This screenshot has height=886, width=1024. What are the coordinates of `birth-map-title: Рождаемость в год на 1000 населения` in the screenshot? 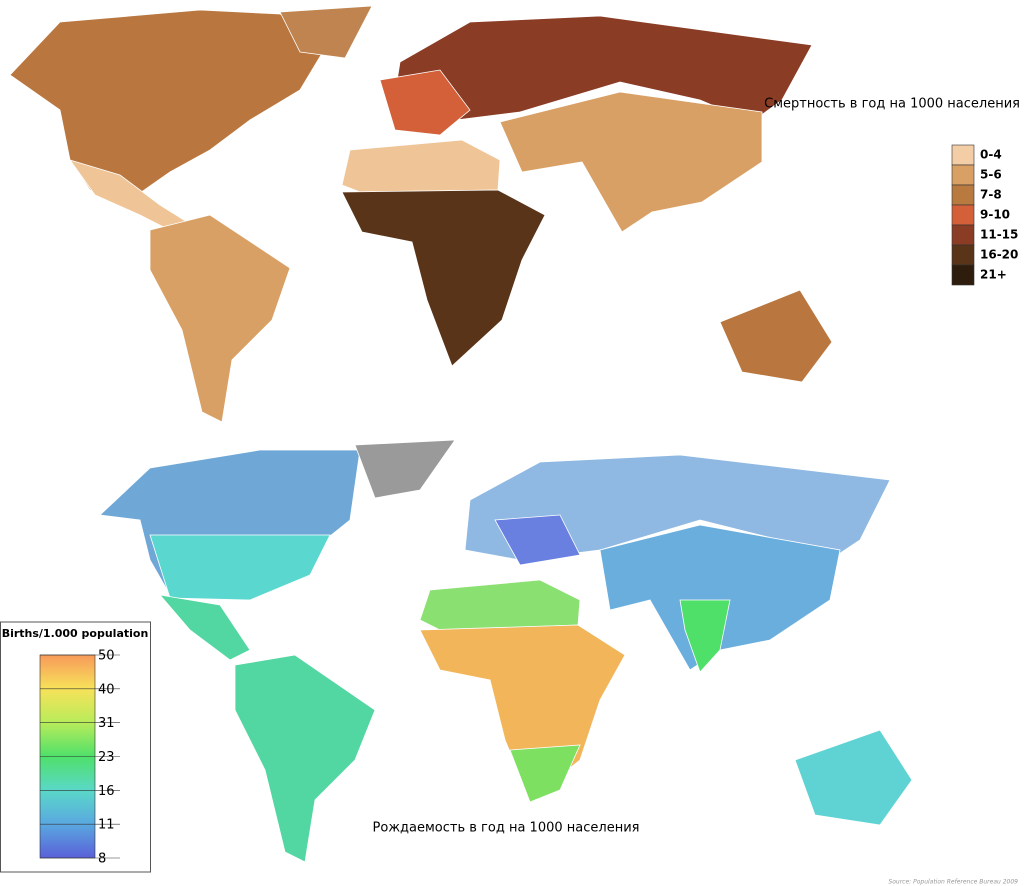 It's located at (506, 828).